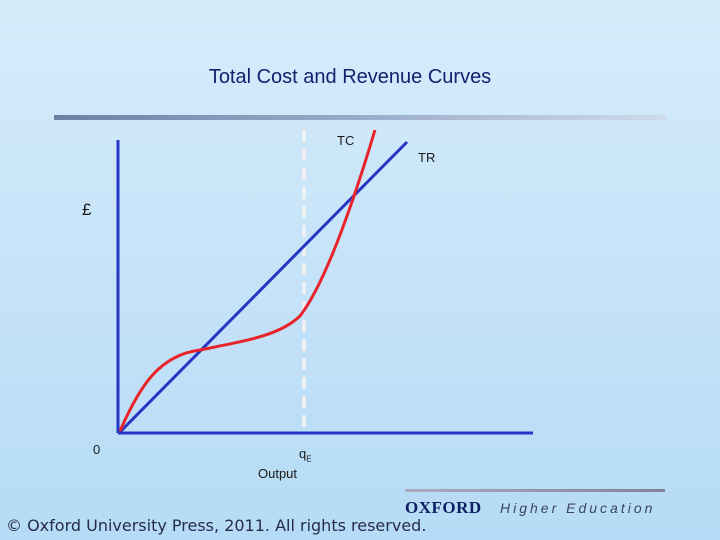 This screenshot has width=720, height=540. Describe the element at coordinates (87, 209) in the screenshot. I see `y-axis-label: £` at that location.